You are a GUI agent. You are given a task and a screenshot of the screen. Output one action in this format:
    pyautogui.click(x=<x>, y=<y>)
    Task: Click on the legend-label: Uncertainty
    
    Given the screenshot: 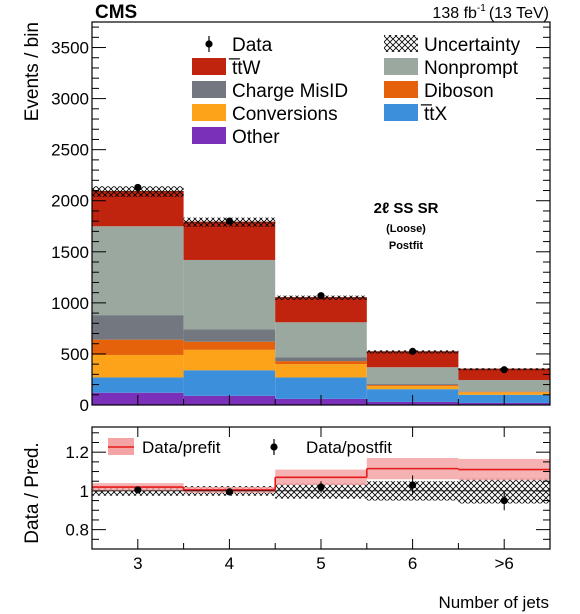 What is the action you would take?
    pyautogui.click(x=472, y=45)
    